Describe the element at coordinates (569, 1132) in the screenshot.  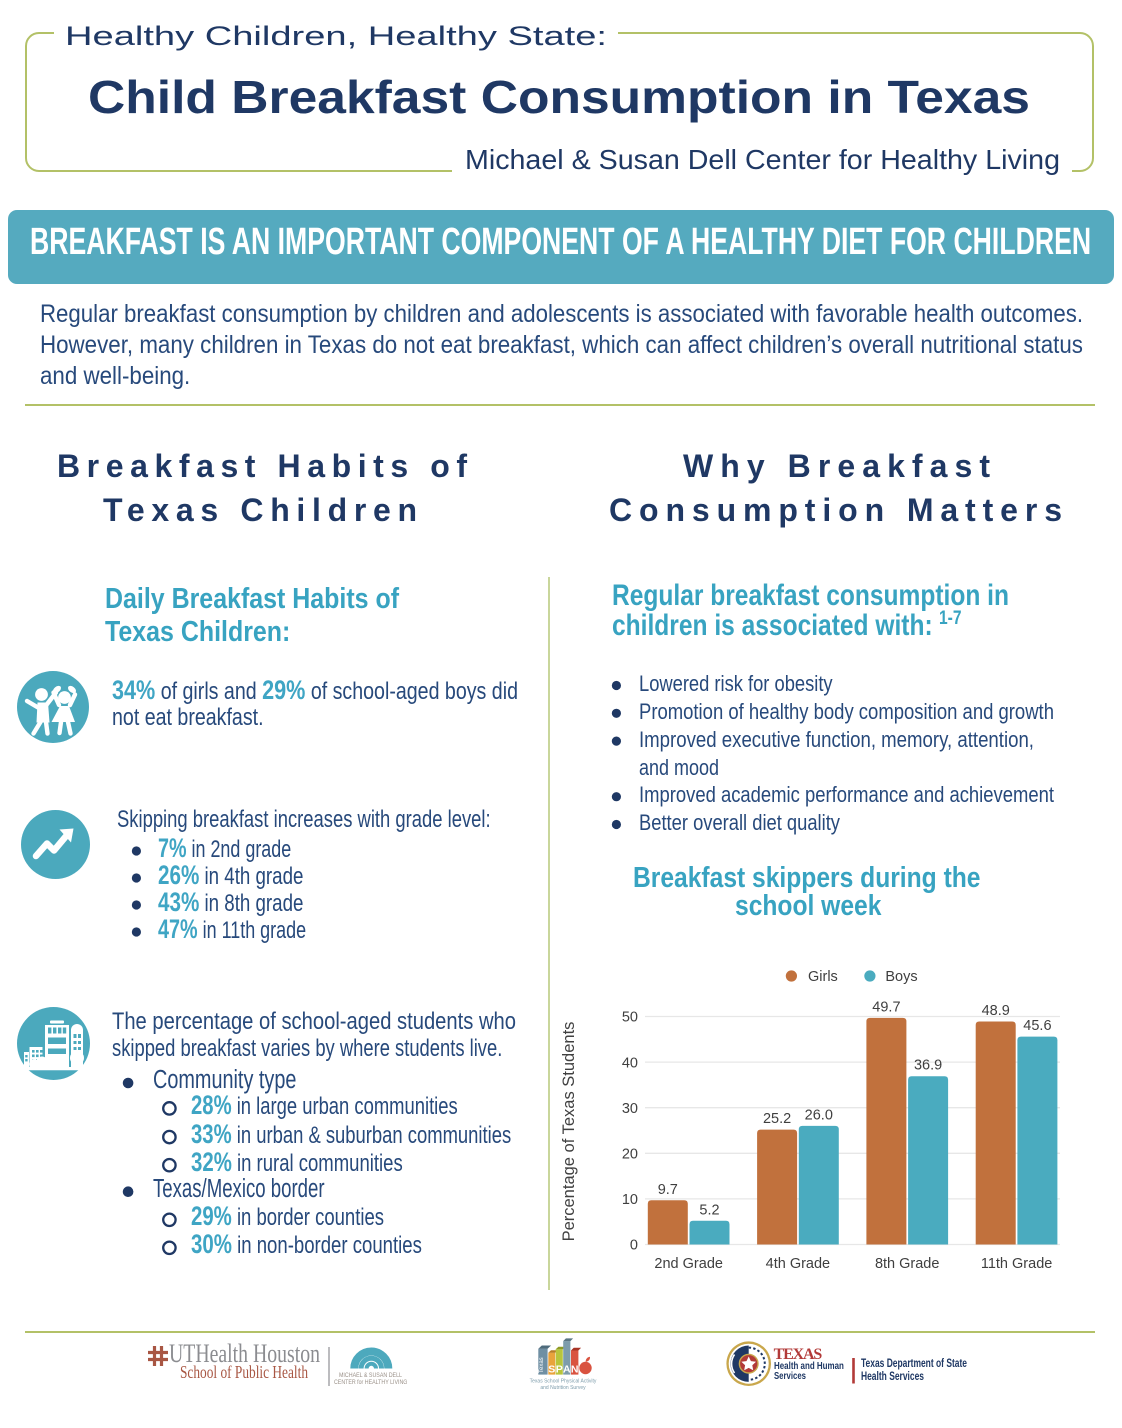
I see `svg-text: Percentage of Texas Students` at that location.